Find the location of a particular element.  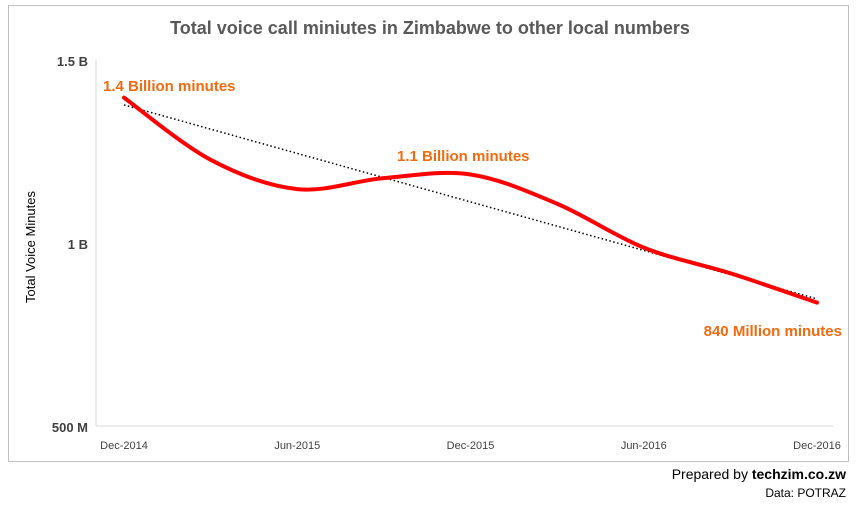

y-axis-label: Total Voice Minutes is located at coordinates (30, 247).